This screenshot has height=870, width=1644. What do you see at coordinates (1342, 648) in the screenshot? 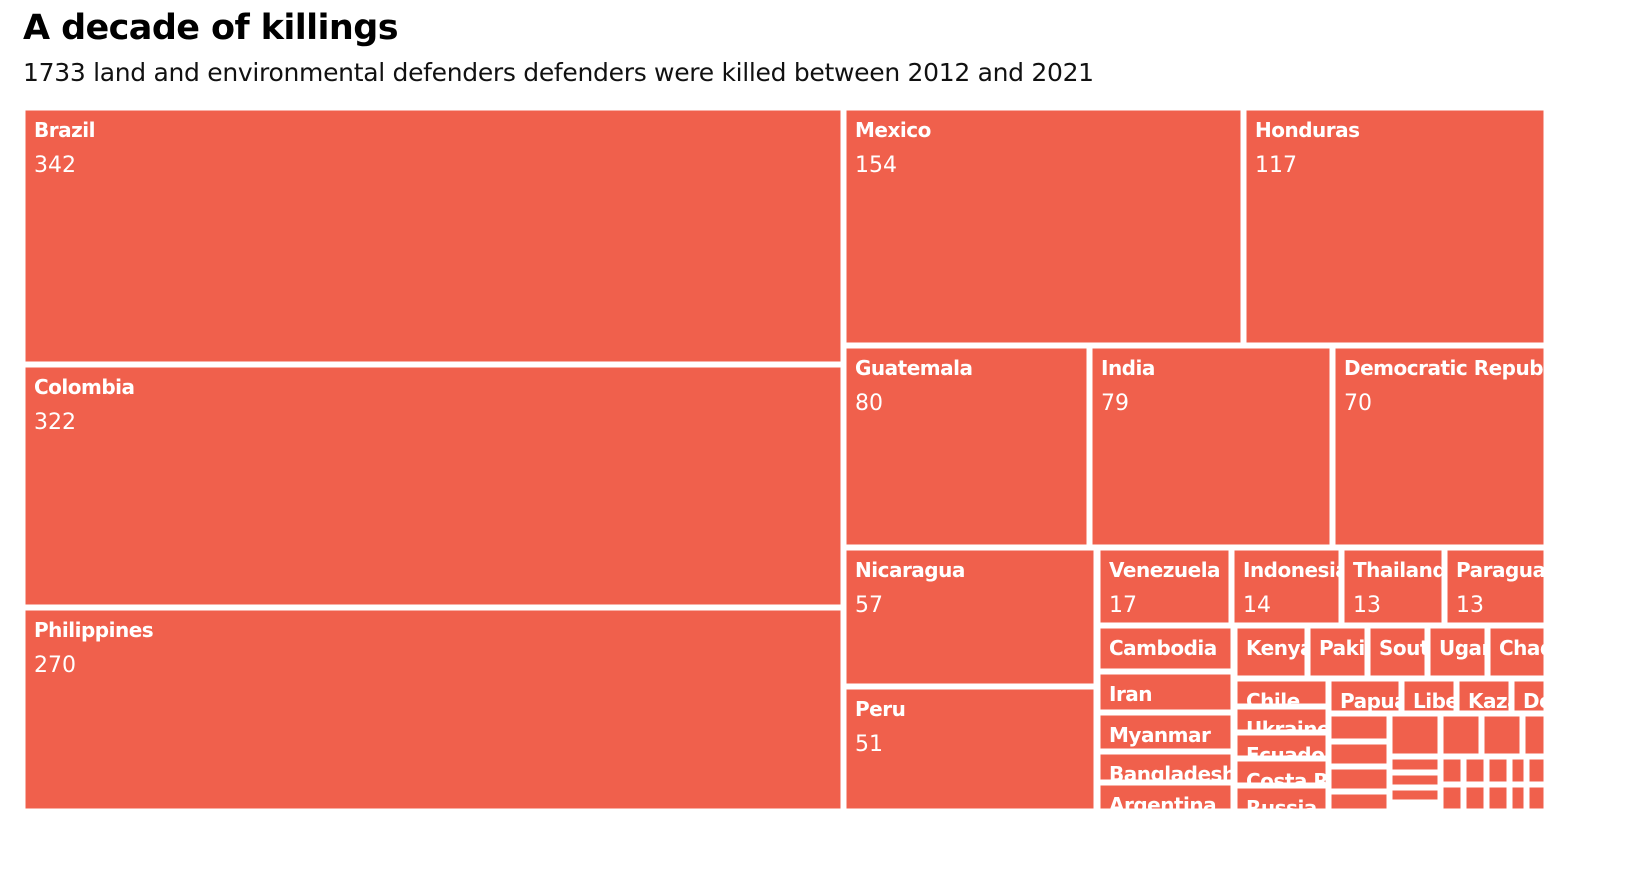
I see `tile-label: Paki` at bounding box center [1342, 648].